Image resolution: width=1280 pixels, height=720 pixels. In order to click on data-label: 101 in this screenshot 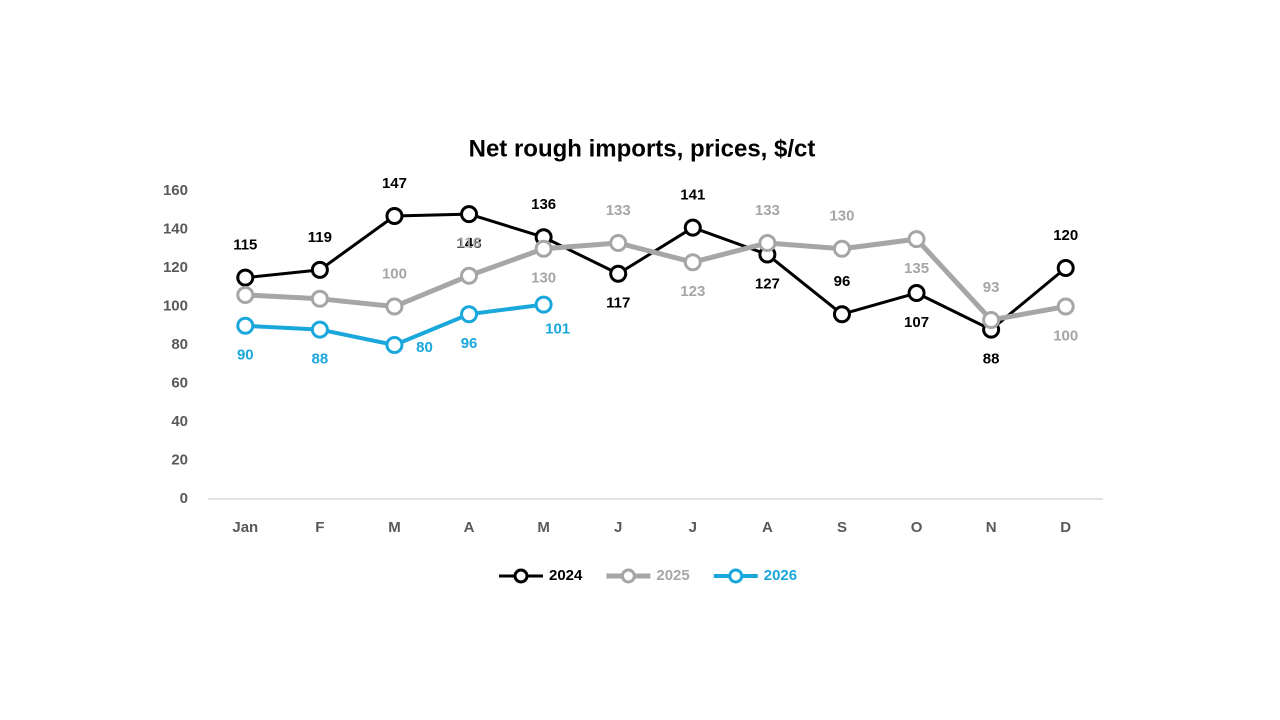, I will do `click(557, 329)`.